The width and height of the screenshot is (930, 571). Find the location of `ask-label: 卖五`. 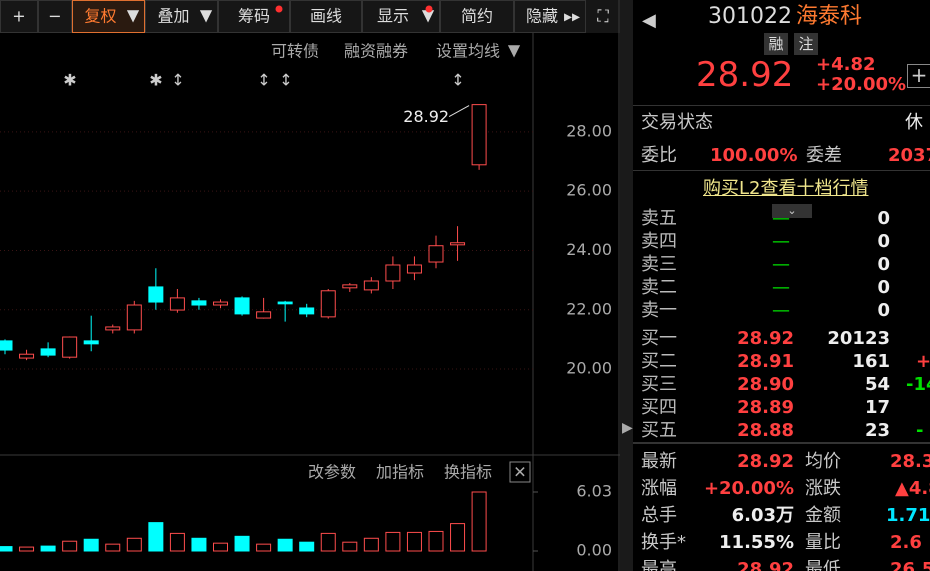

ask-label: 卖五 is located at coordinates (659, 218).